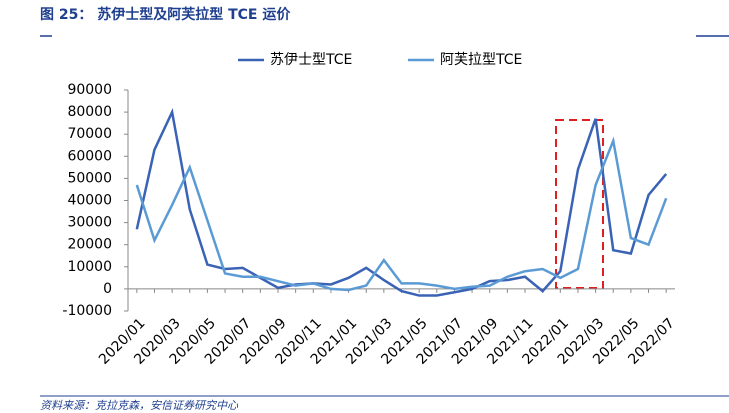 The image size is (729, 413). Describe the element at coordinates (311, 60) in the screenshot. I see `legend-label: 苏伊士型TCE` at that location.